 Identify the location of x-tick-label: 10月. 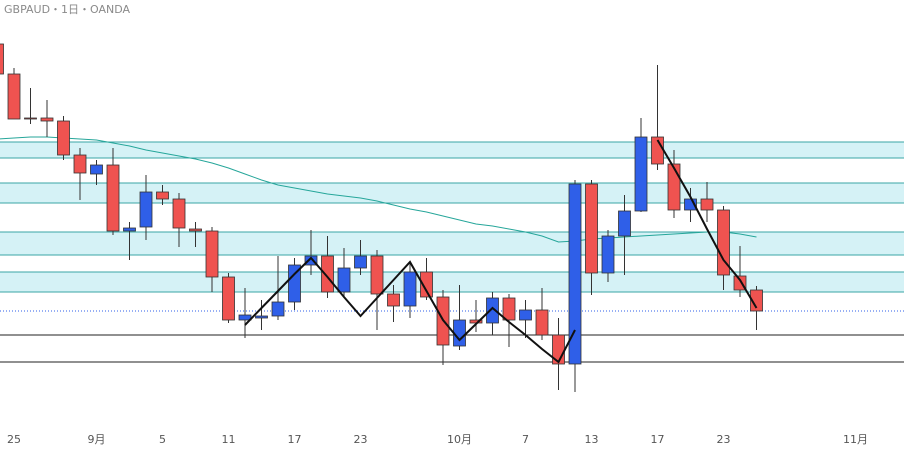
(459, 439).